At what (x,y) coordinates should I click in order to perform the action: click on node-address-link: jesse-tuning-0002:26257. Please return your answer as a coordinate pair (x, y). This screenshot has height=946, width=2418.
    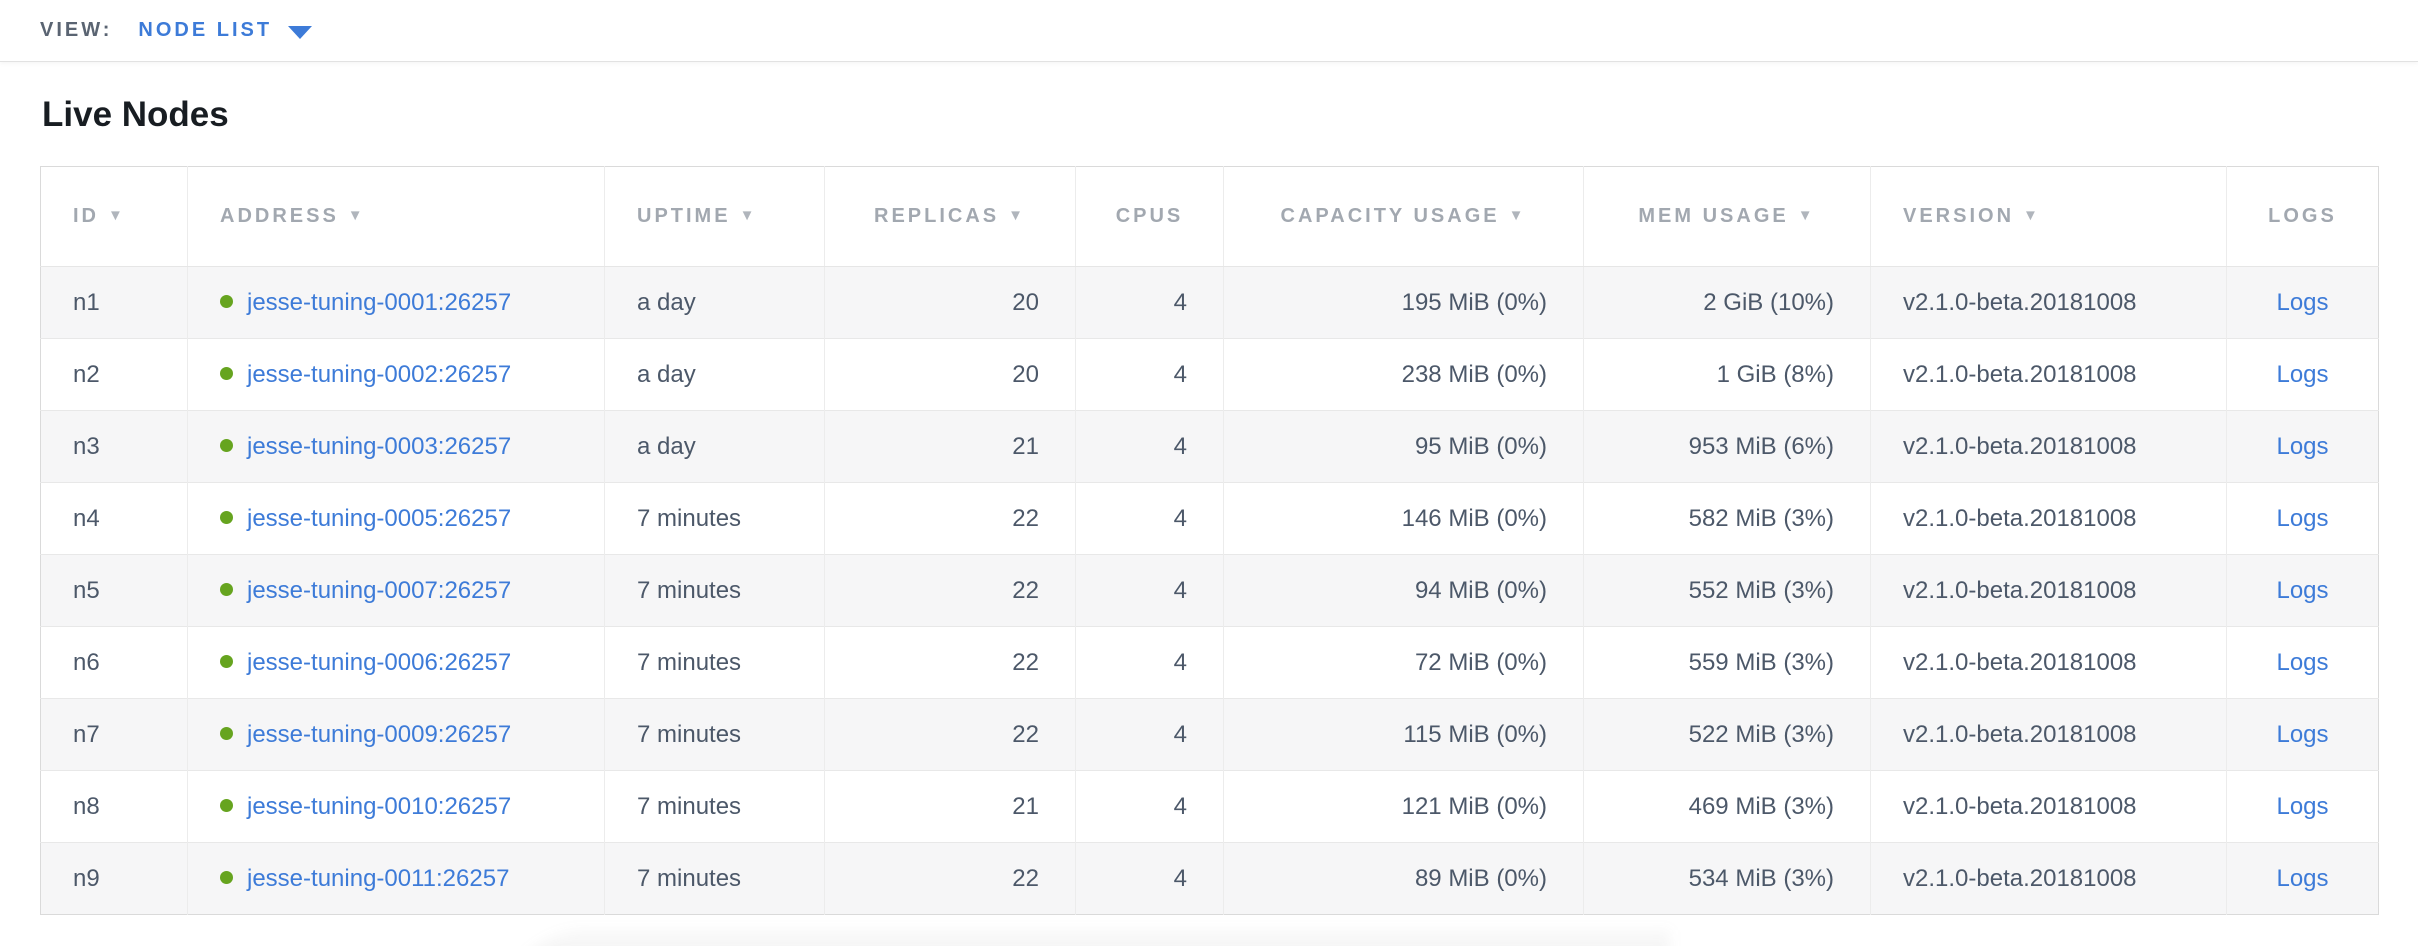
    Looking at the image, I should click on (379, 374).